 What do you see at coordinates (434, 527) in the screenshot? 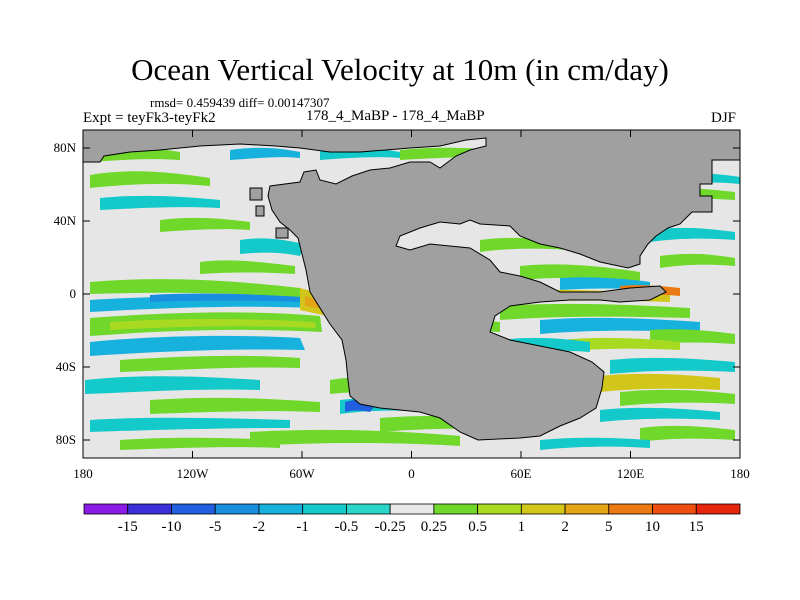
I see `colorbar-label: 0.25` at bounding box center [434, 527].